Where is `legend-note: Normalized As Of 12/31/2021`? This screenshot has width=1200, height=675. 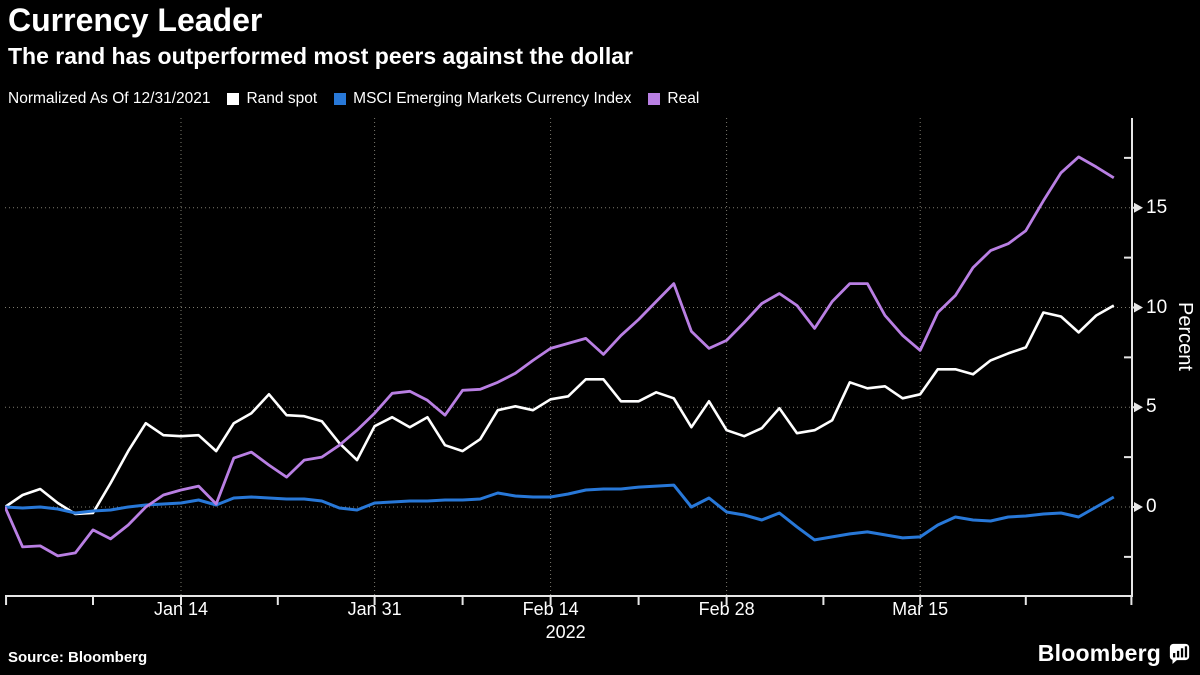 legend-note: Normalized As Of 12/31/2021 is located at coordinates (109, 98).